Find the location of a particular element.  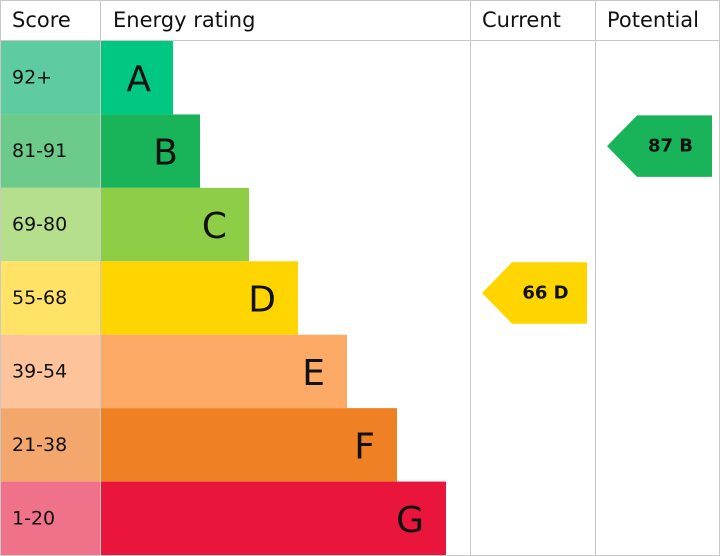

rating-letter: E is located at coordinates (313, 373).